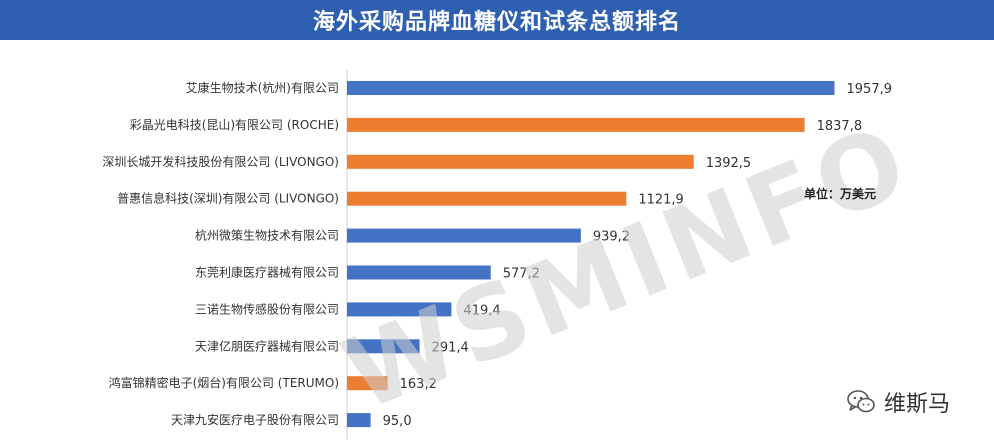  What do you see at coordinates (870, 89) in the screenshot?
I see `value-label: 1957,9` at bounding box center [870, 89].